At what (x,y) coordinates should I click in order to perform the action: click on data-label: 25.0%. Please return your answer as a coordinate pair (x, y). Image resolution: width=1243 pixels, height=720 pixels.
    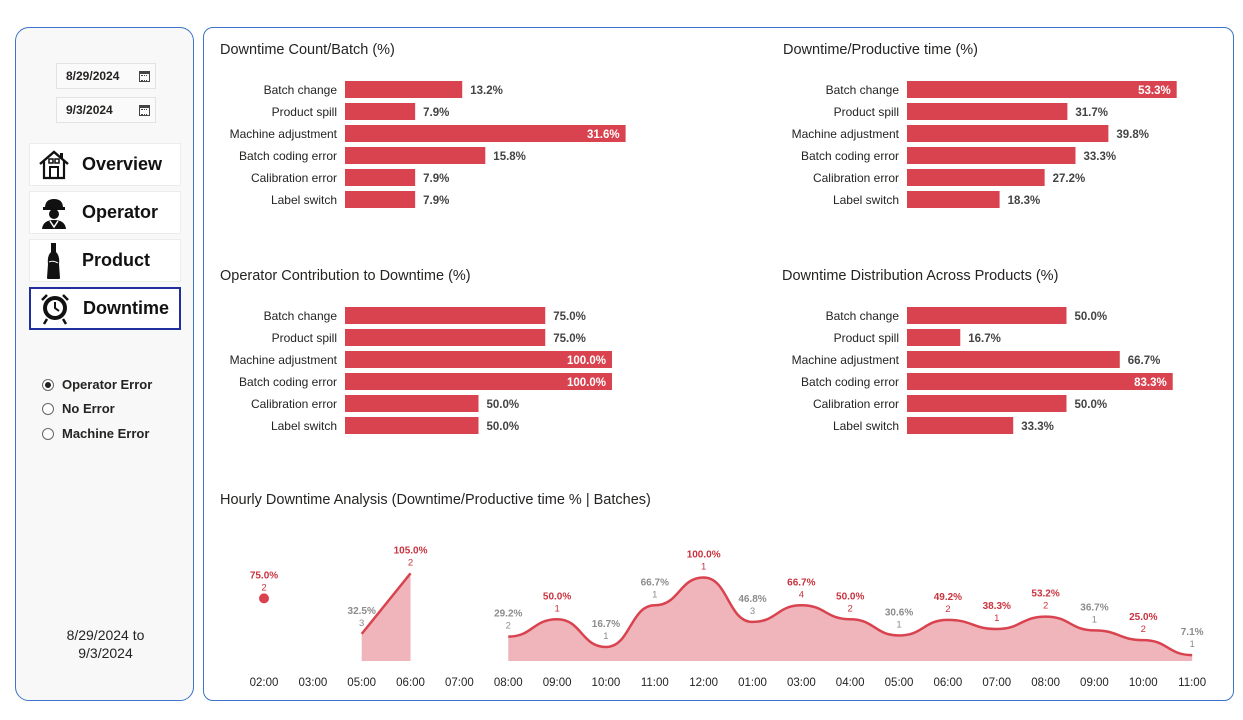
    Looking at the image, I should click on (1143, 617).